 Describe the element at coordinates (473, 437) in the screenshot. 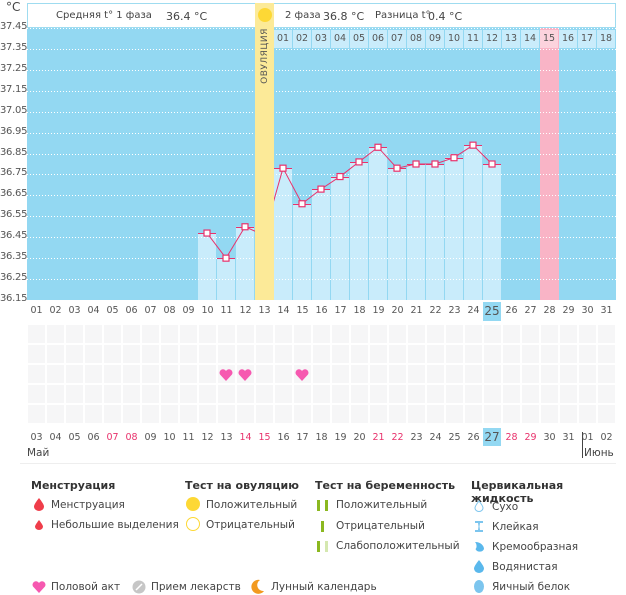

I see `calendar-date-label: 26` at that location.